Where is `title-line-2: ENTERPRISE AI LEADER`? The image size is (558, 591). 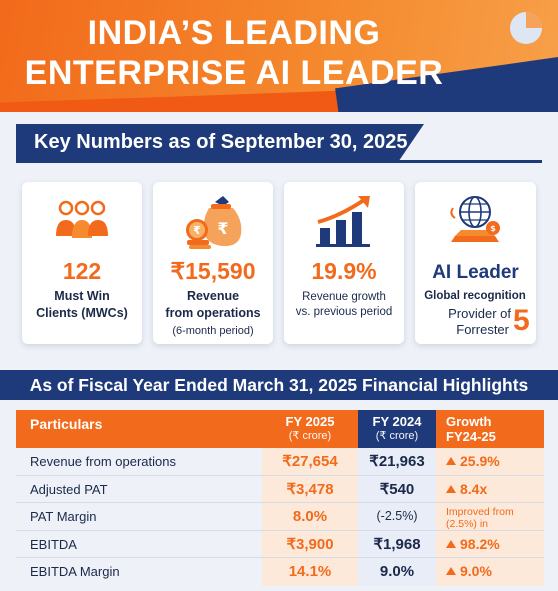
title-line-2: ENTERPRISE AI LEADER is located at coordinates (234, 73).